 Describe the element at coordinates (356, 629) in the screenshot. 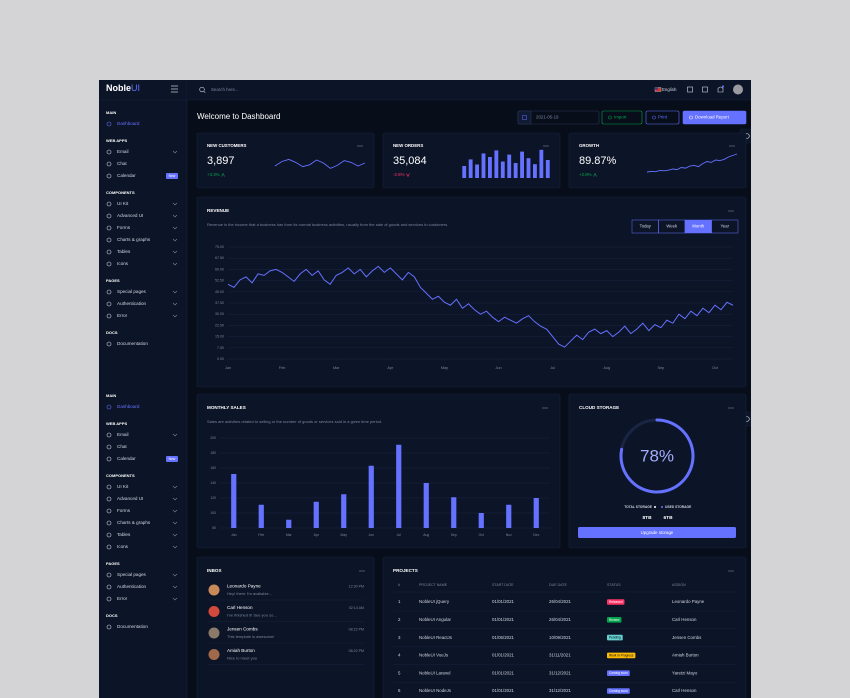

I see `message-time: 08:22 PM` at that location.